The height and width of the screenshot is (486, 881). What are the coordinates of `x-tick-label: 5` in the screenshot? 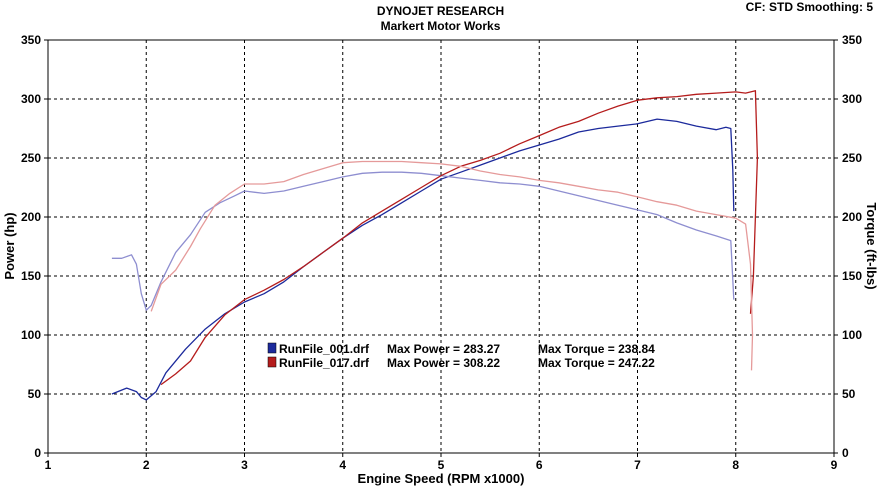 It's located at (441, 465).